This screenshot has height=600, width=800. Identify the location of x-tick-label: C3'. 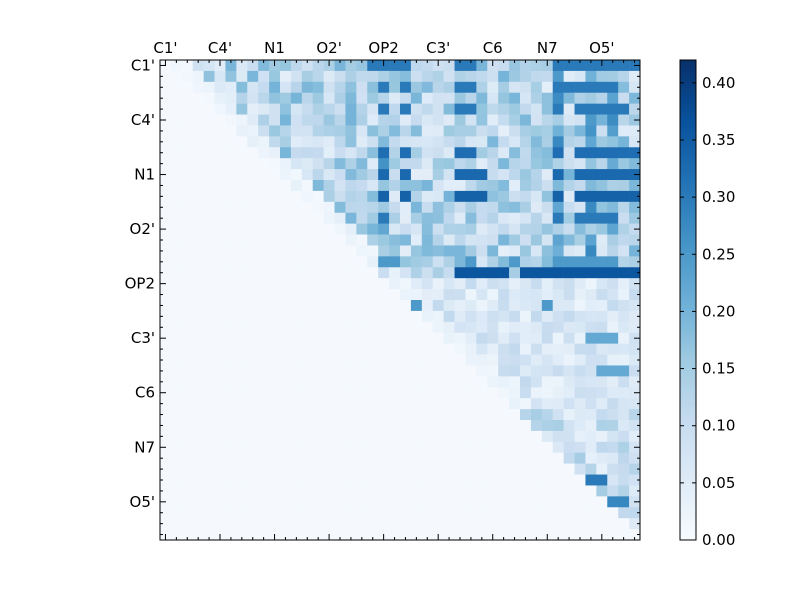
(438, 48).